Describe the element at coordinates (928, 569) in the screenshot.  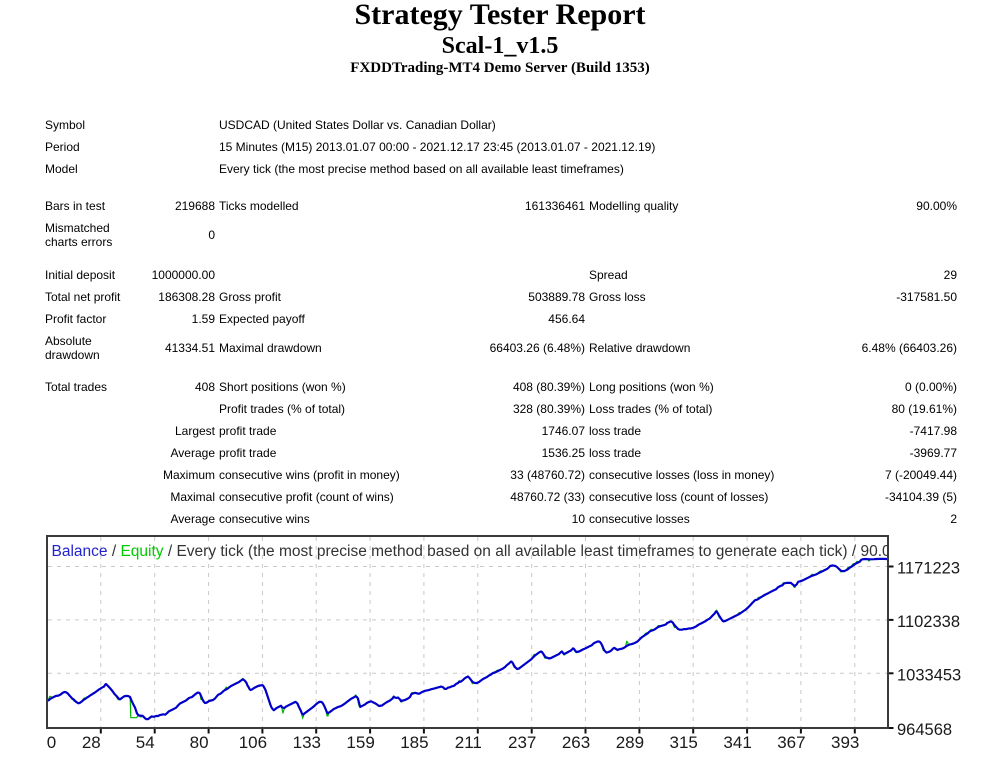
I see `svg-text: 1171223` at that location.